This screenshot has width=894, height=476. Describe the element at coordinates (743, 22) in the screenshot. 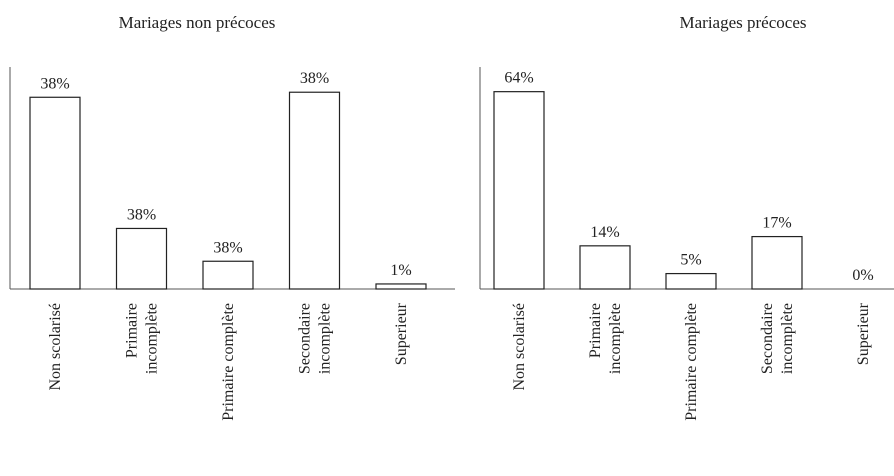

I see `chart-title: Mariages précoces` at that location.